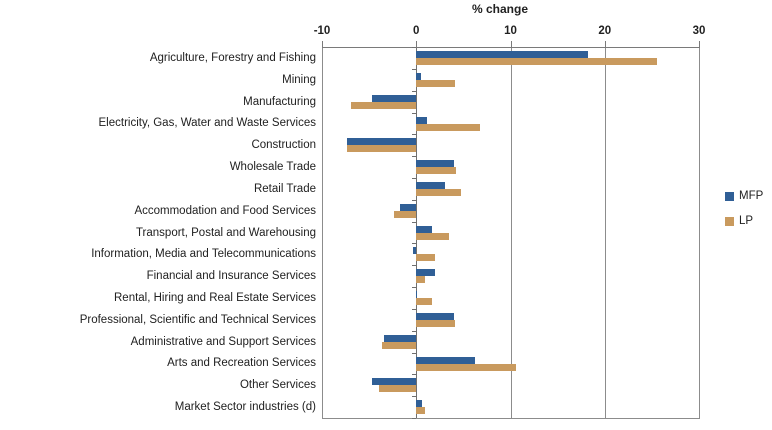 Image resolution: width=772 pixels, height=430 pixels. I want to click on x-axis-tick-label: 30, so click(699, 31).